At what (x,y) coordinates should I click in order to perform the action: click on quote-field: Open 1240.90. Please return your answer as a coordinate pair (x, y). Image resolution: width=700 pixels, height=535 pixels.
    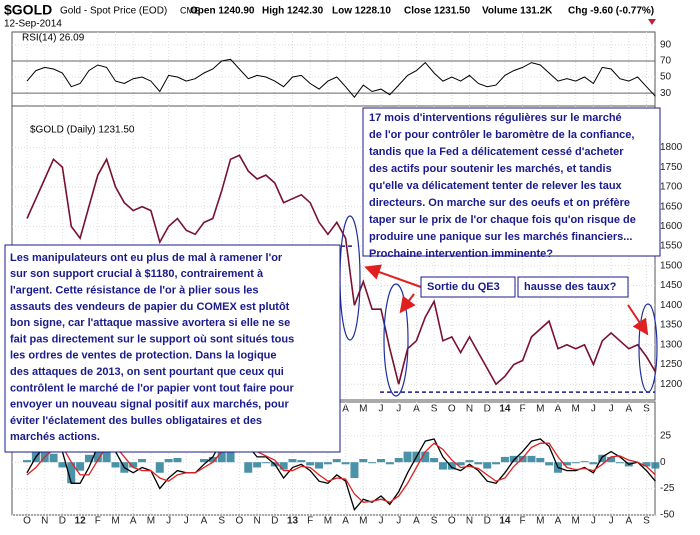
    Looking at the image, I should click on (222, 11).